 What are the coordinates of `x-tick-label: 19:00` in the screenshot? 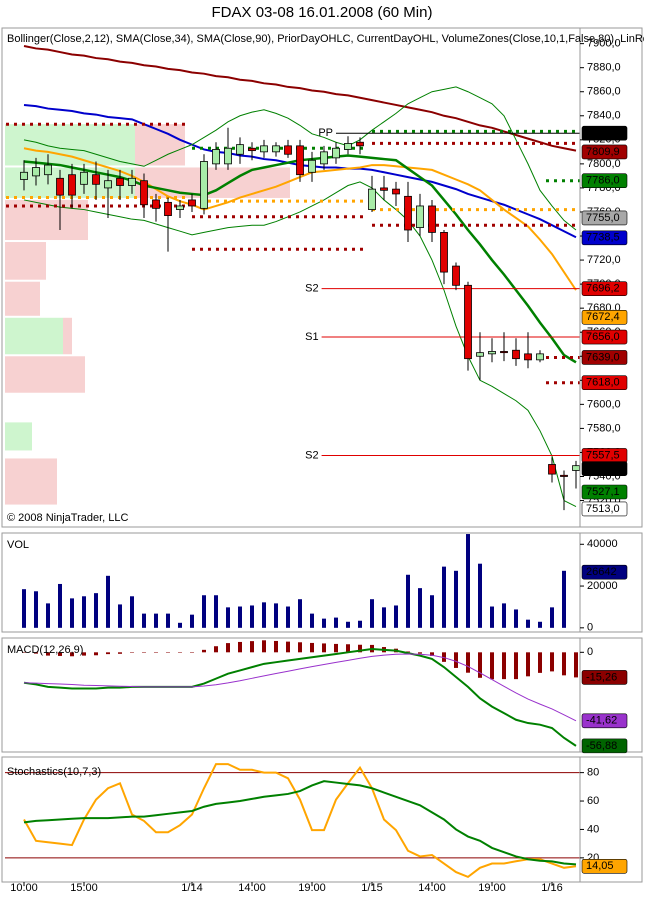 It's located at (312, 888).